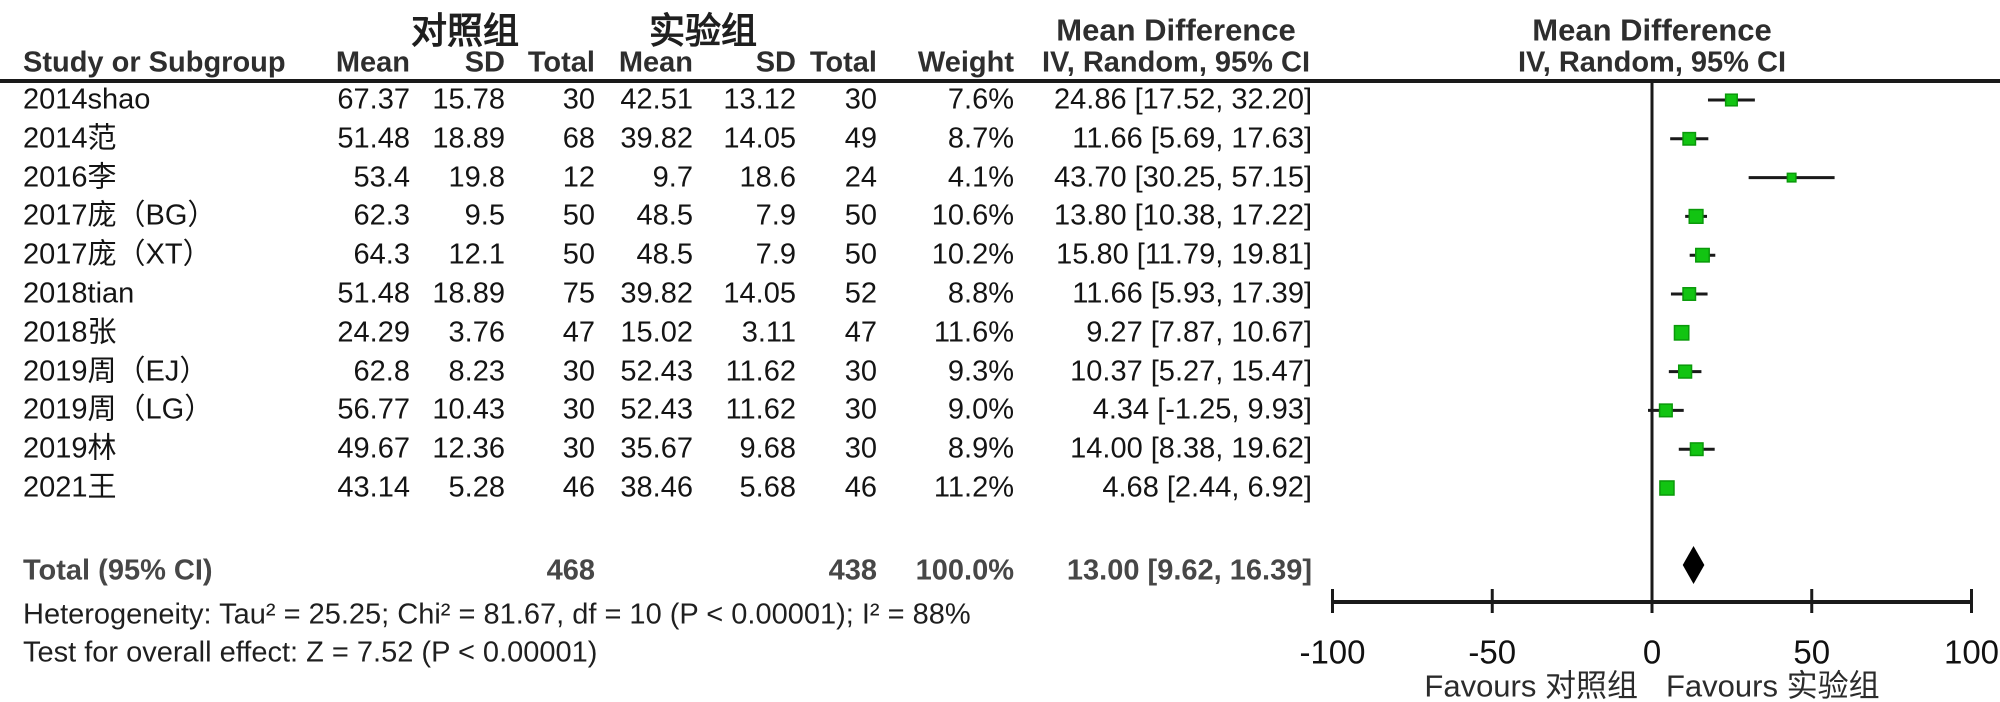  What do you see at coordinates (964, 570) in the screenshot?
I see `total-weight: 100.0%` at bounding box center [964, 570].